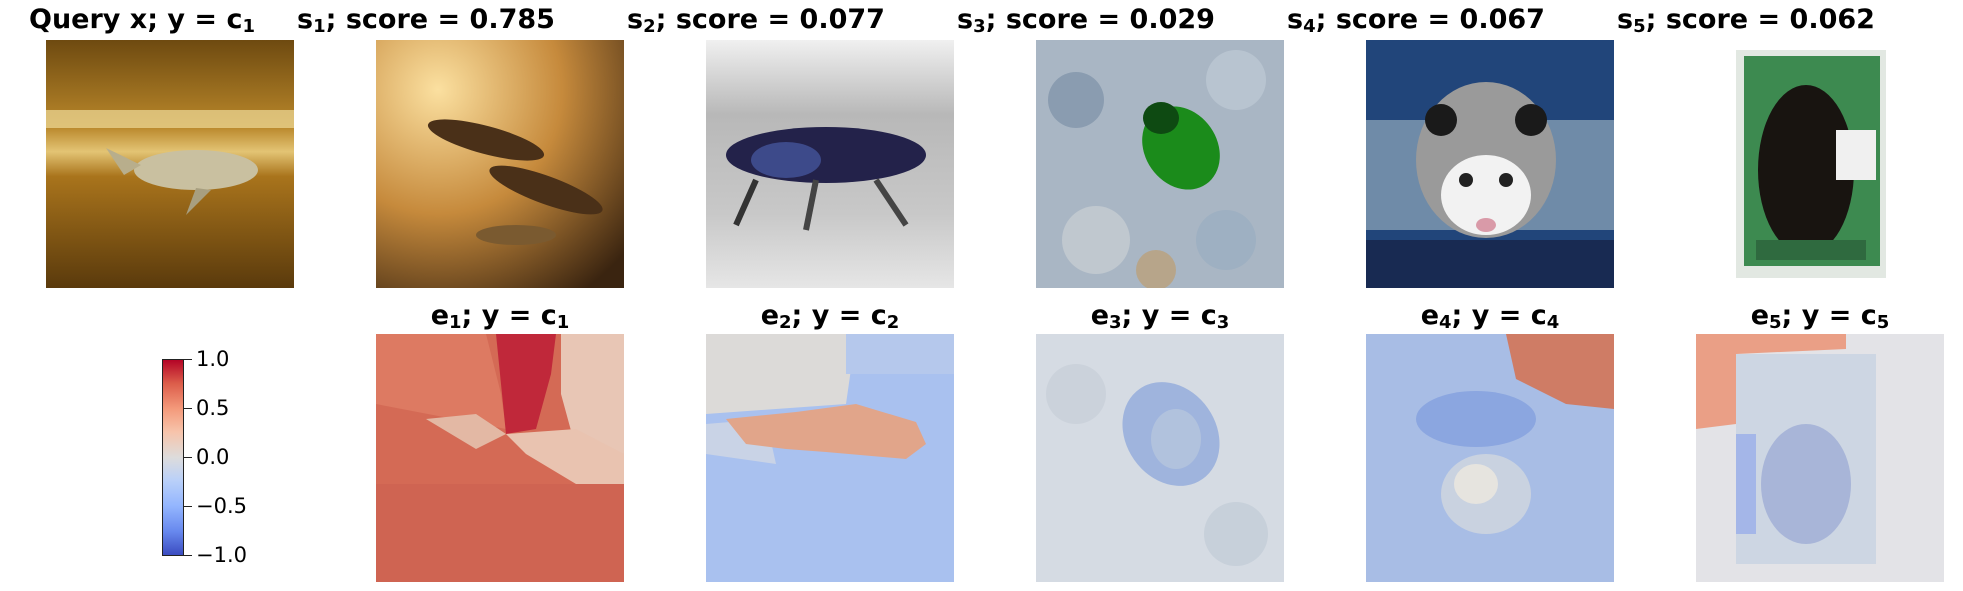 The height and width of the screenshot is (591, 1963). What do you see at coordinates (1490, 164) in the screenshot?
I see `s4-image` at bounding box center [1490, 164].